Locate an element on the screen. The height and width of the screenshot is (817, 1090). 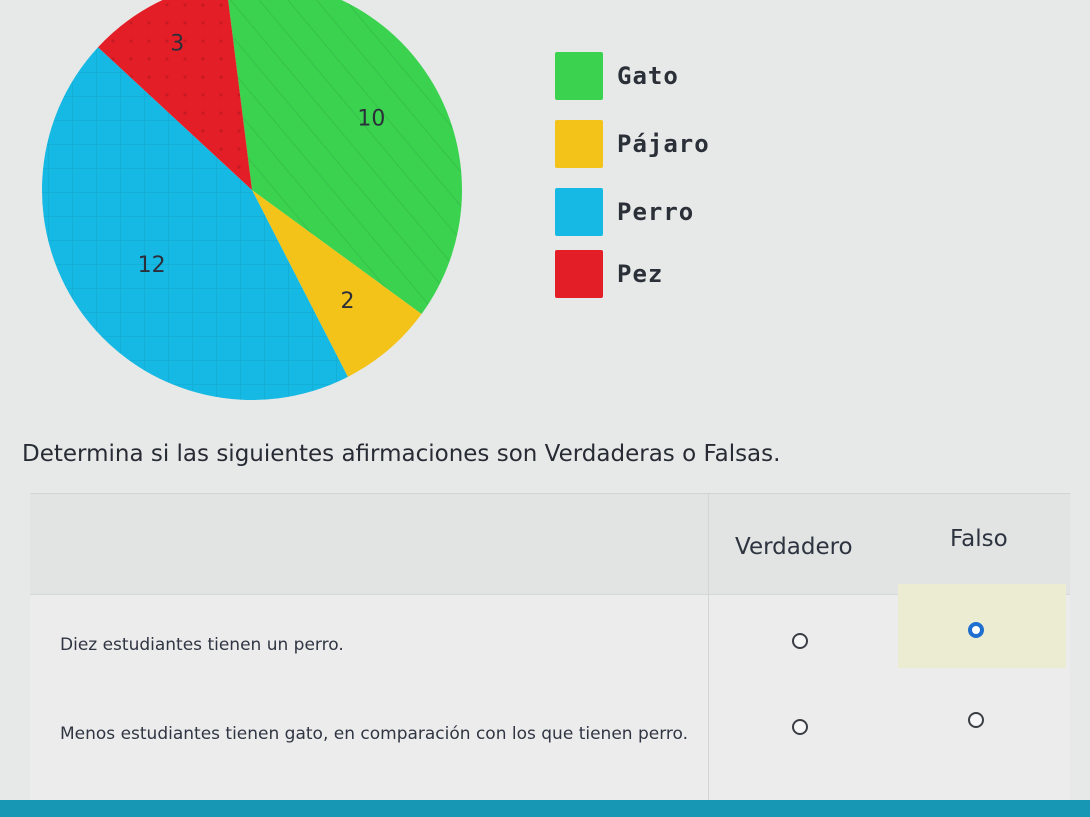
legend-swatch-pez is located at coordinates (579, 274).